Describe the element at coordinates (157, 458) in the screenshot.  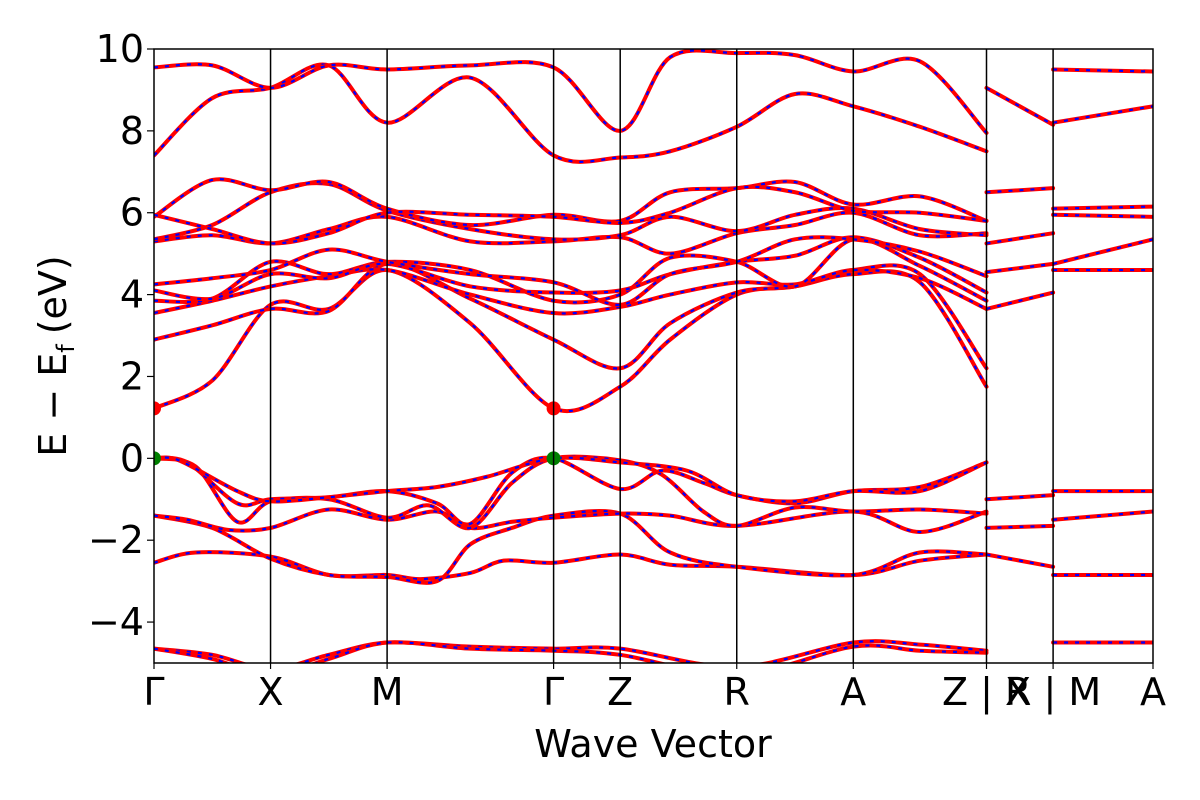
I see `vbm-marker` at that location.